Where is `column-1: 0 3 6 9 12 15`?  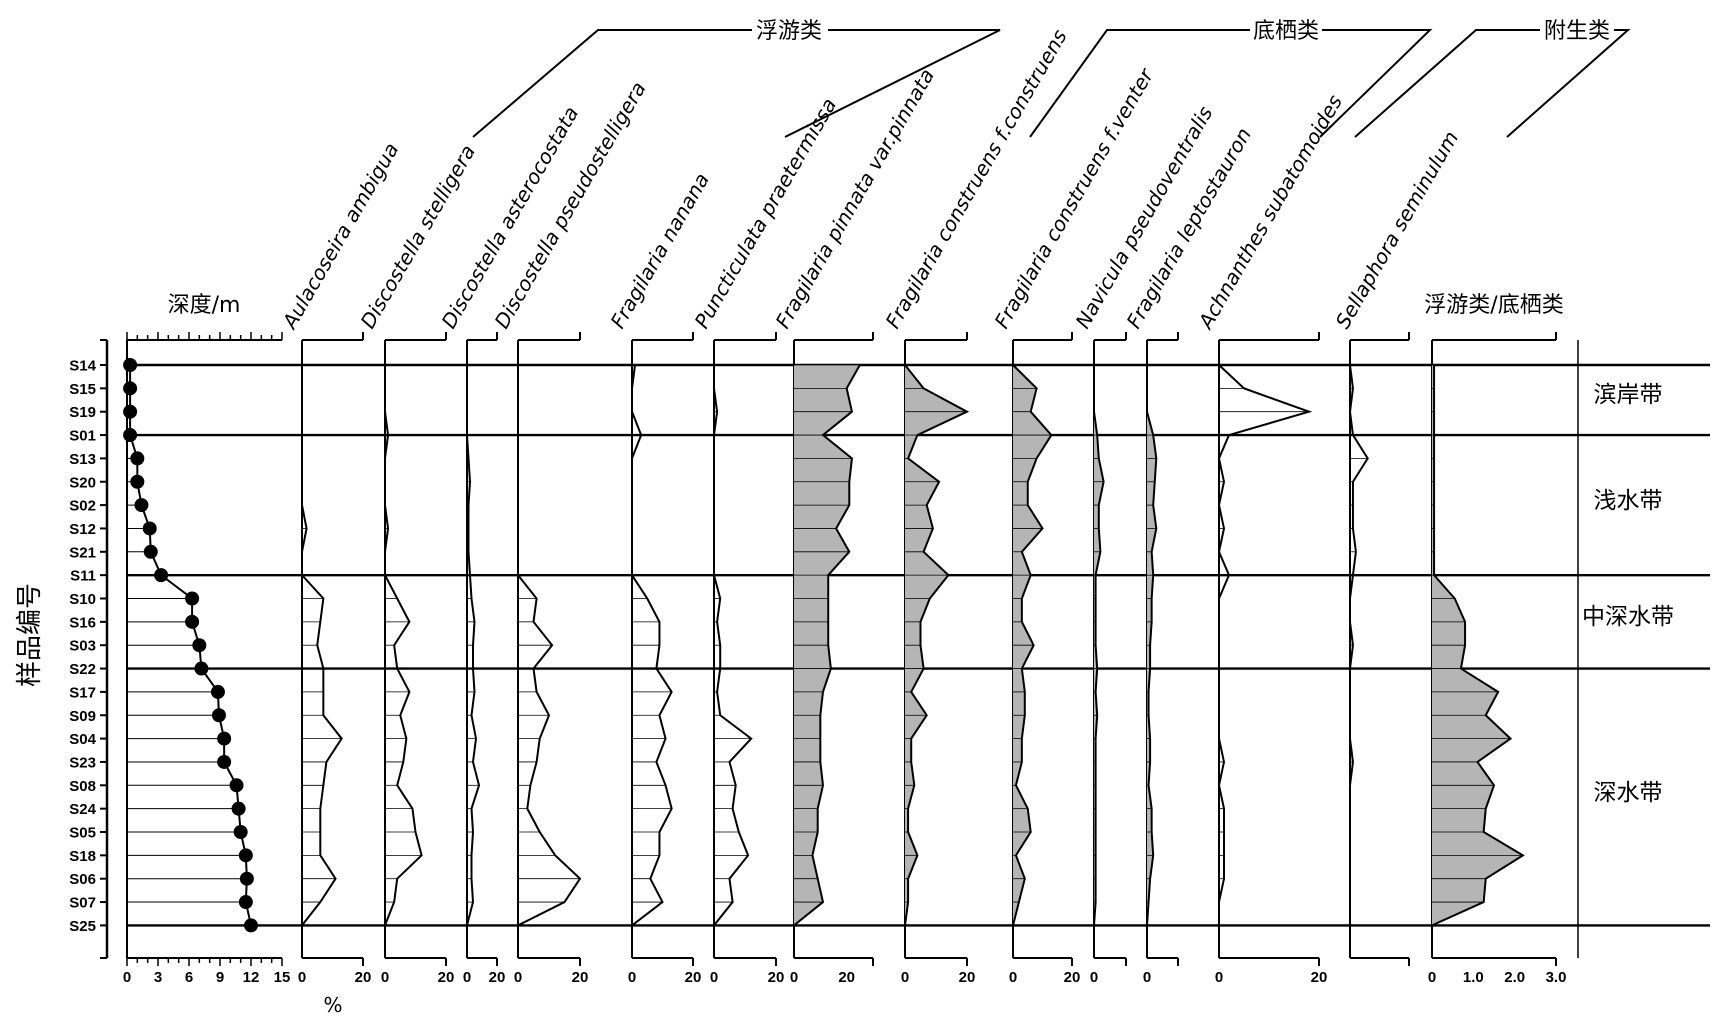
column-1: 0 3 6 9 12 15 is located at coordinates (206, 659).